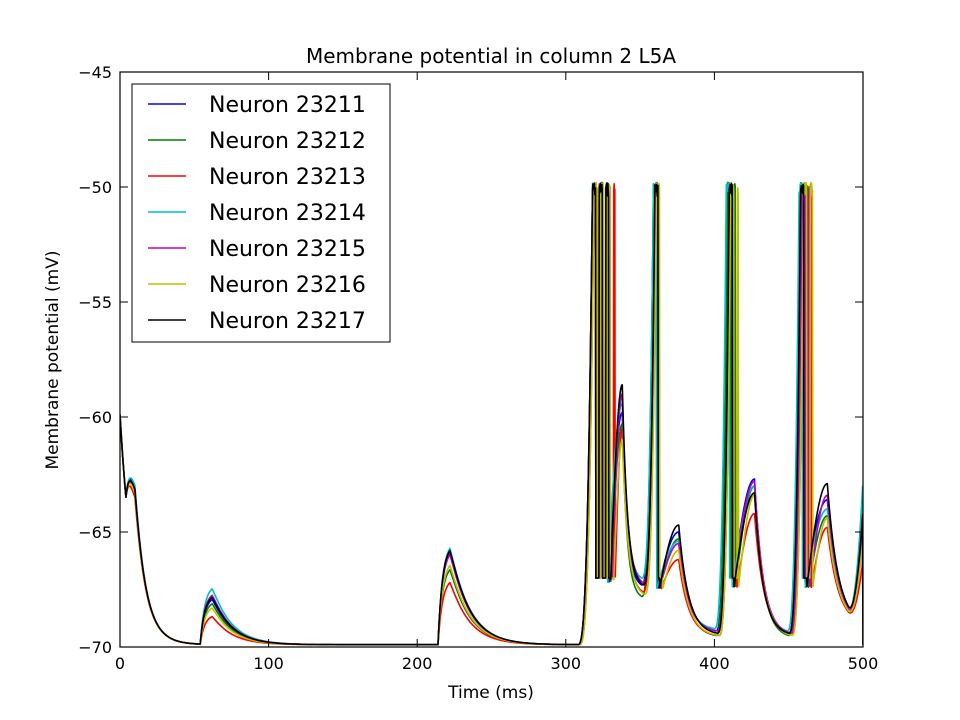  I want to click on legend-label: Neuron 23214, so click(287, 213).